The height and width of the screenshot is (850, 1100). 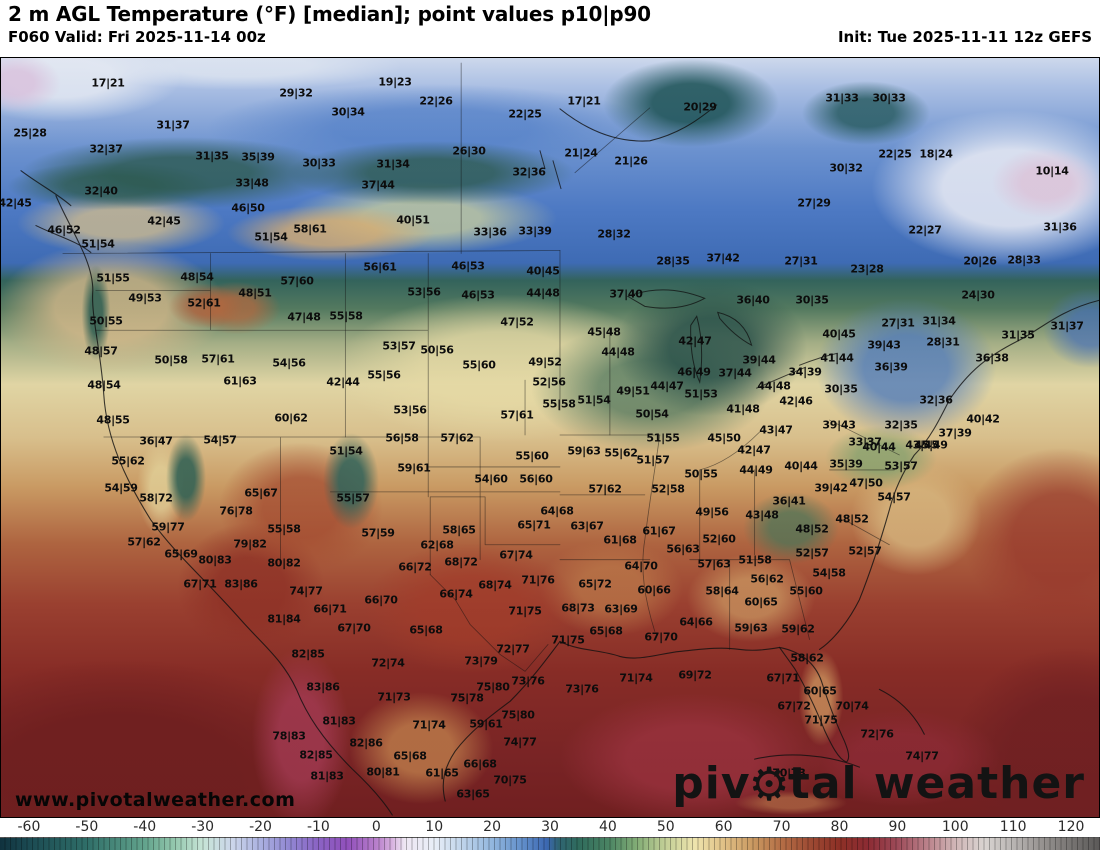 I want to click on point-value: 70|74, so click(x=852, y=706).